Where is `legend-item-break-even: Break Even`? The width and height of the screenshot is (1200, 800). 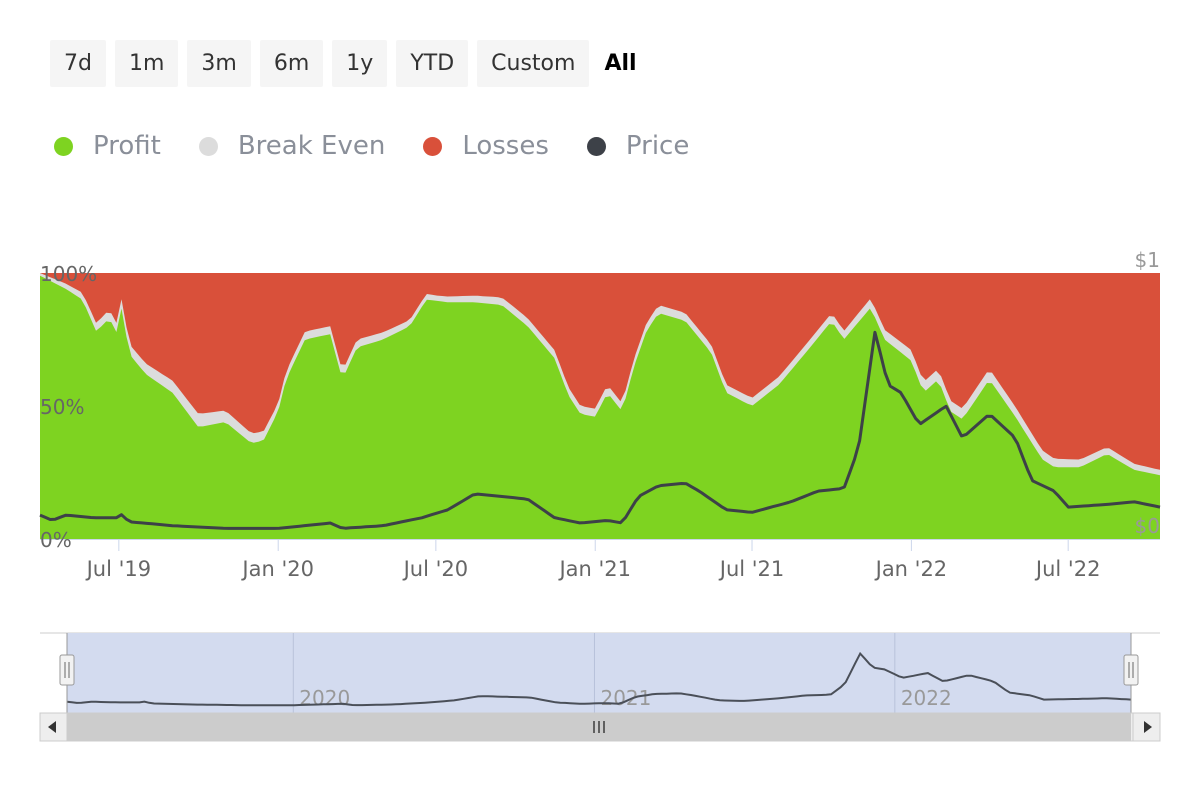 legend-item-break-even: Break Even is located at coordinates (292, 146).